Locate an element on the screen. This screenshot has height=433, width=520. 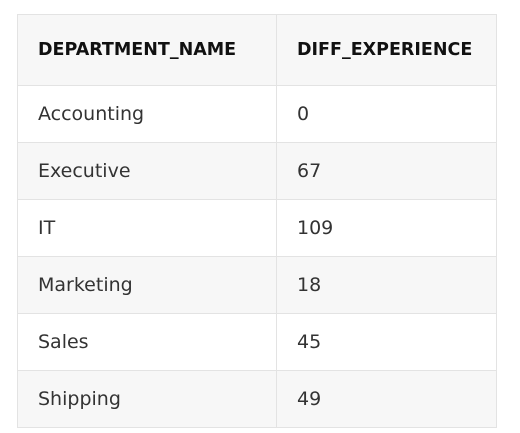
table-row: Accounting 0 is located at coordinates (257, 114).